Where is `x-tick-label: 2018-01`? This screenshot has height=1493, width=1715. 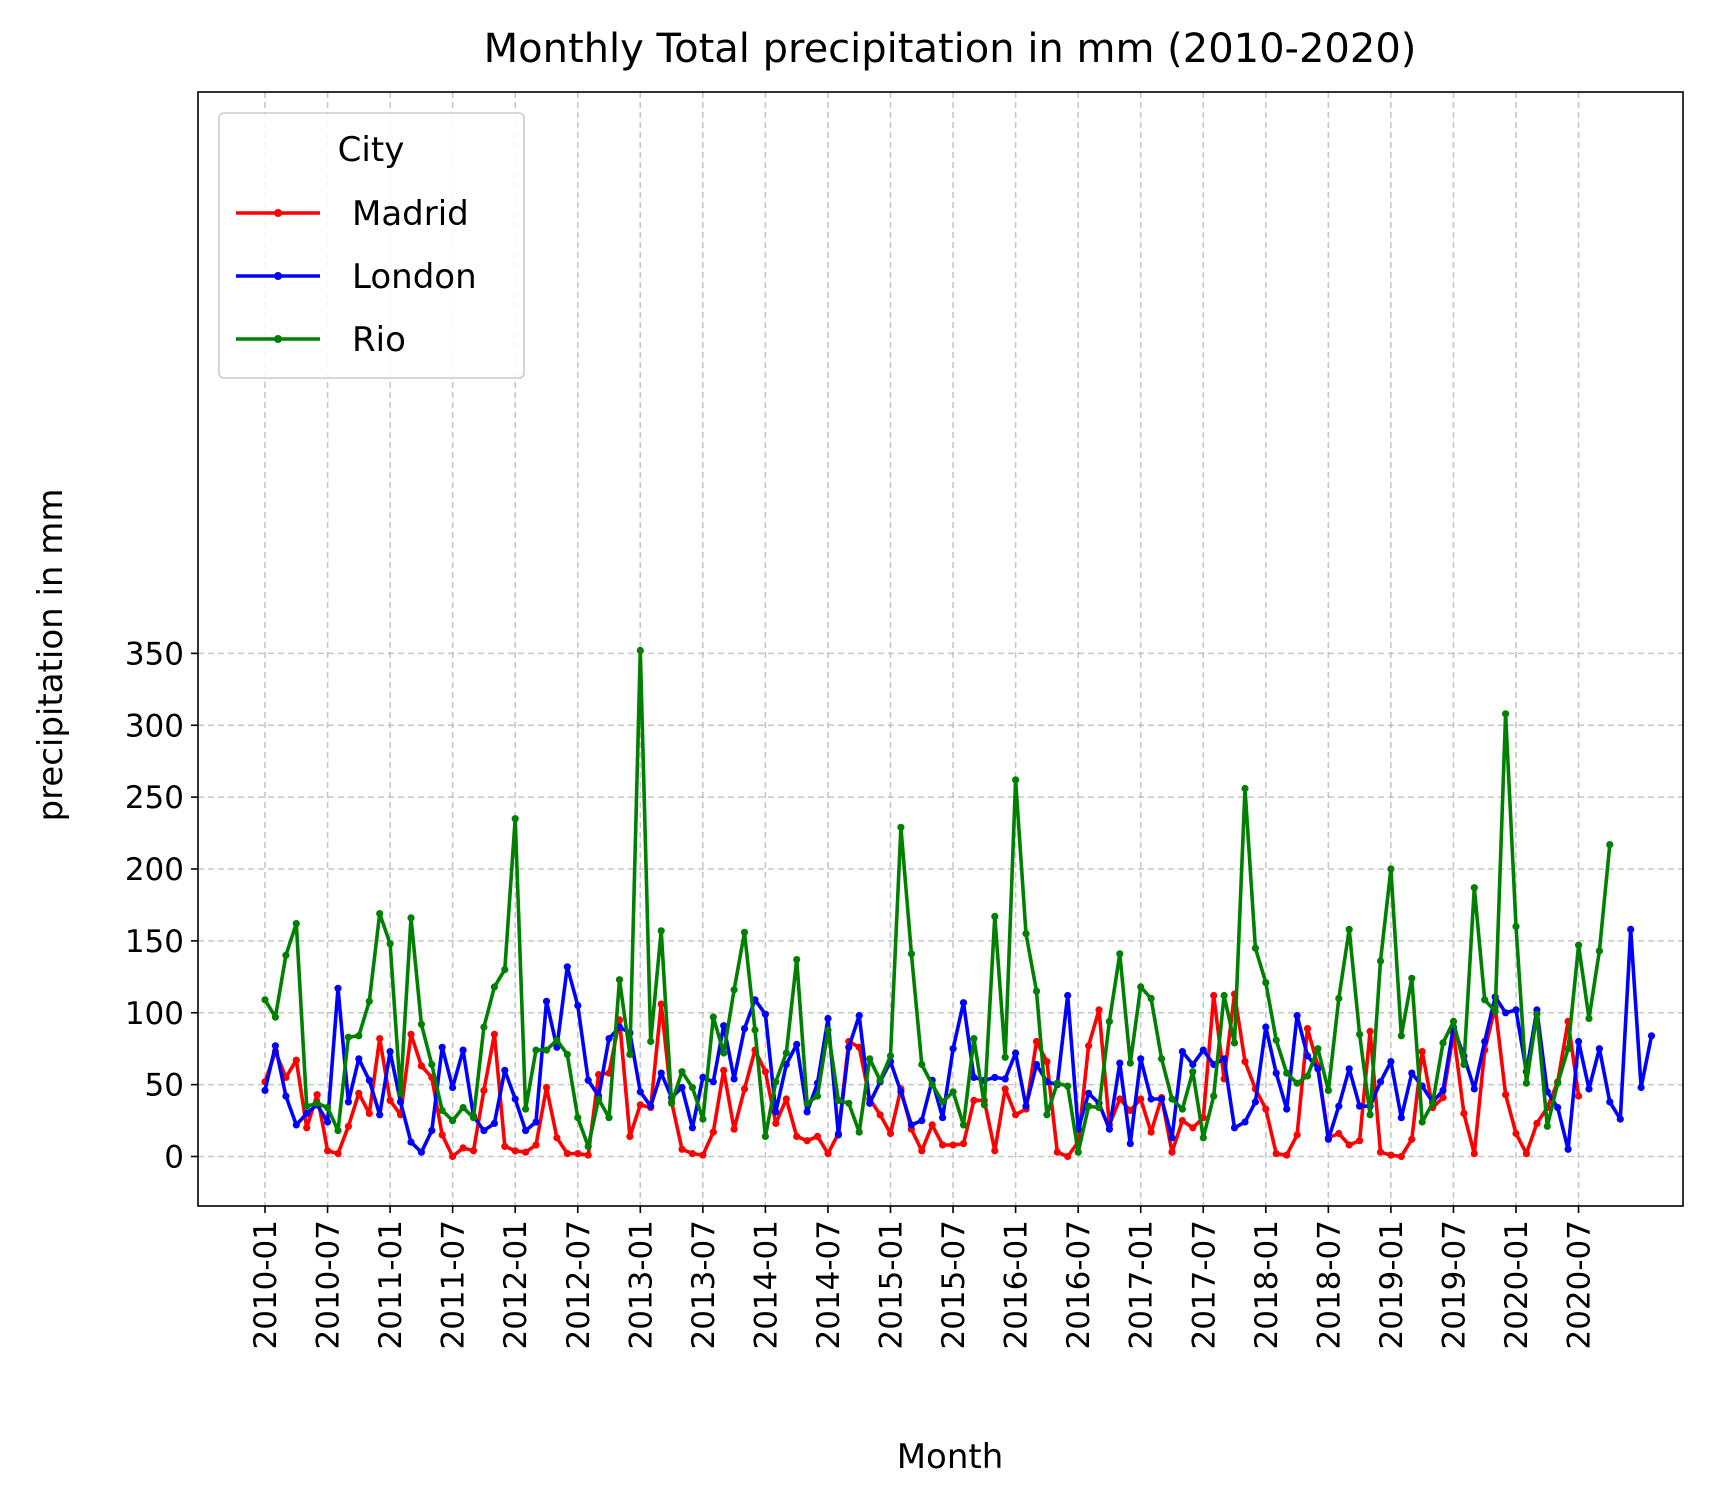
x-tick-label: 2018-01 is located at coordinates (1267, 1285).